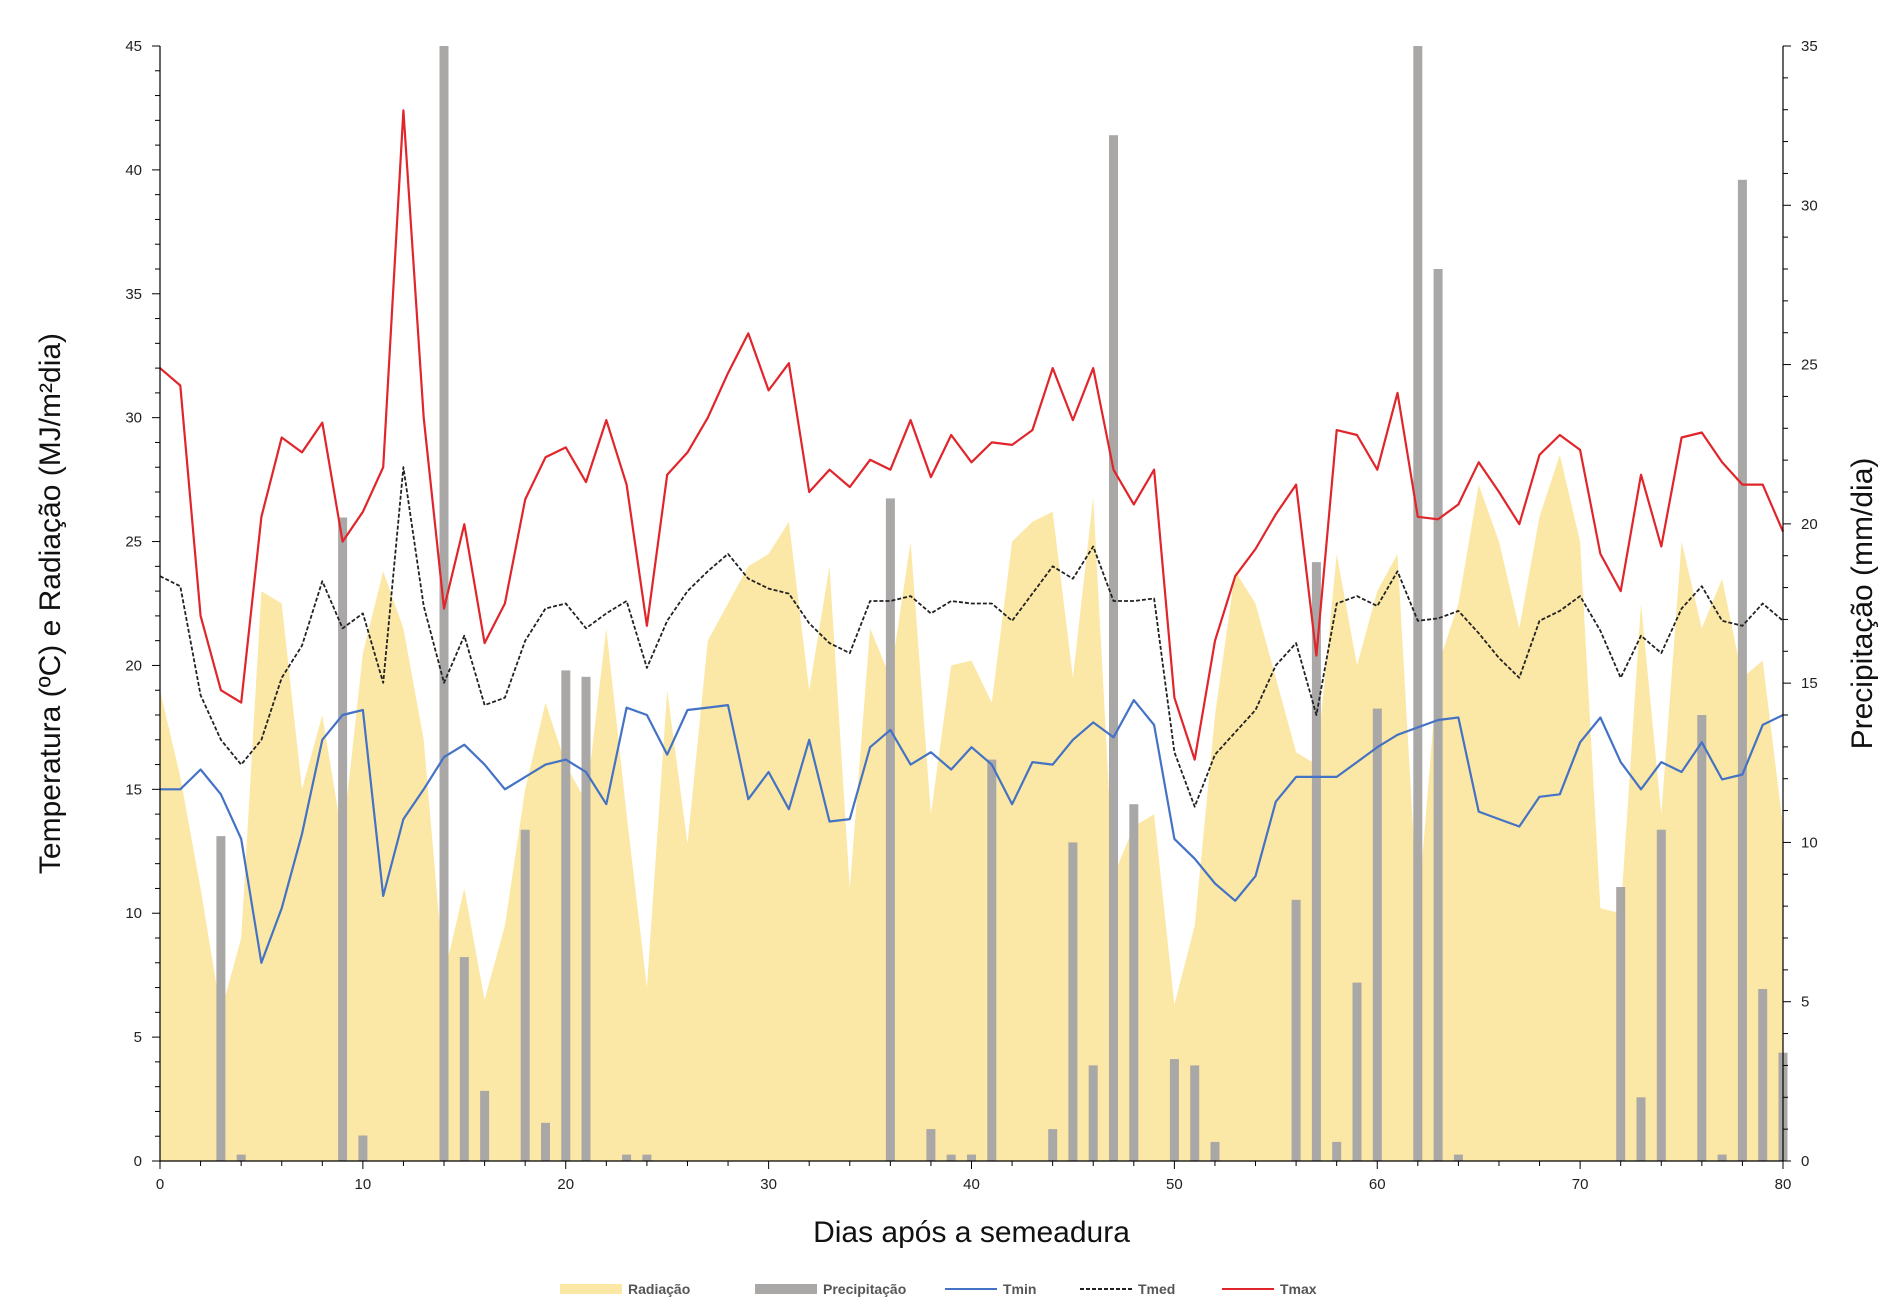 The height and width of the screenshot is (1306, 1890). Describe the element at coordinates (133, 294) in the screenshot. I see `y-left-tick-label: 35` at that location.